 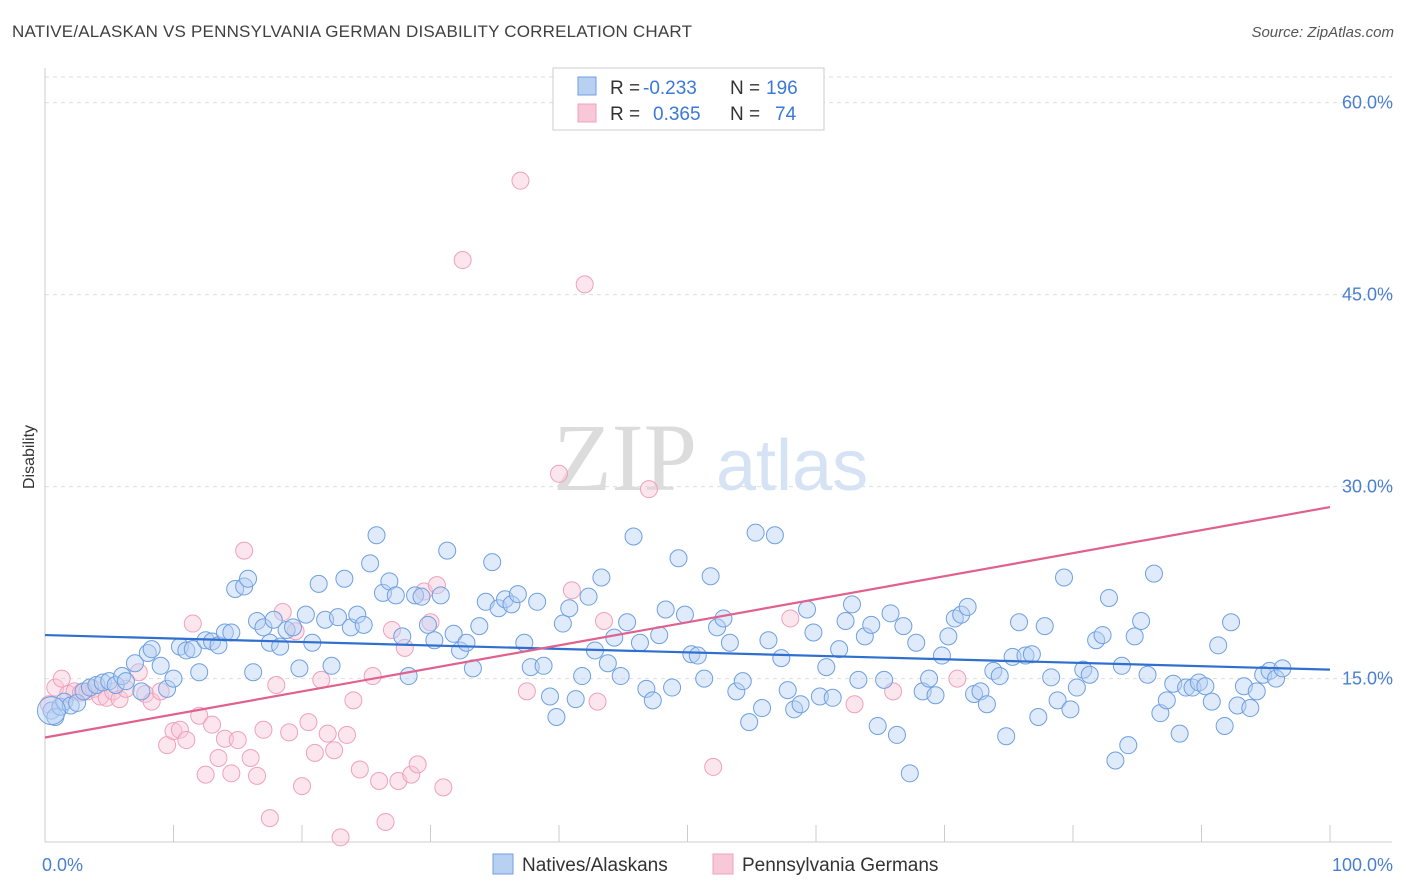 What do you see at coordinates (62, 865) in the screenshot?
I see `x-tick-label-0: 0.0%` at bounding box center [62, 865].